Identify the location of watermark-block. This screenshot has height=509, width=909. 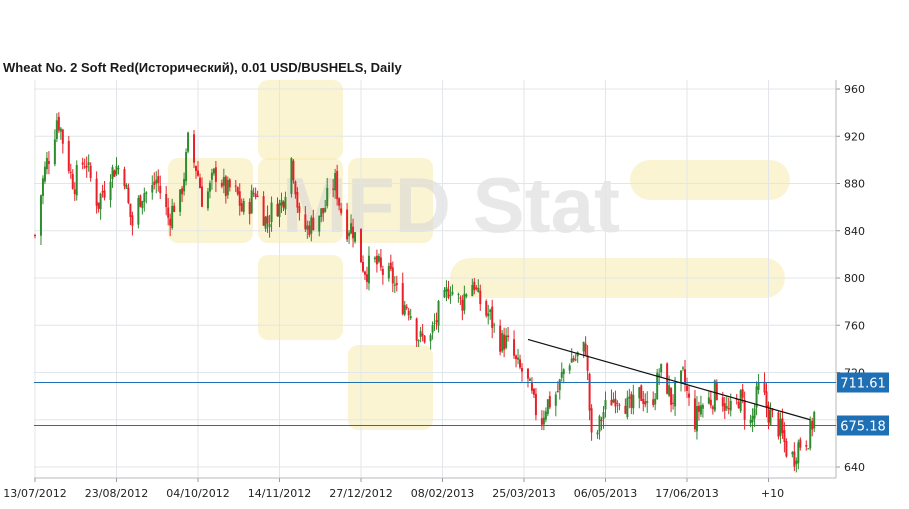
(300, 120).